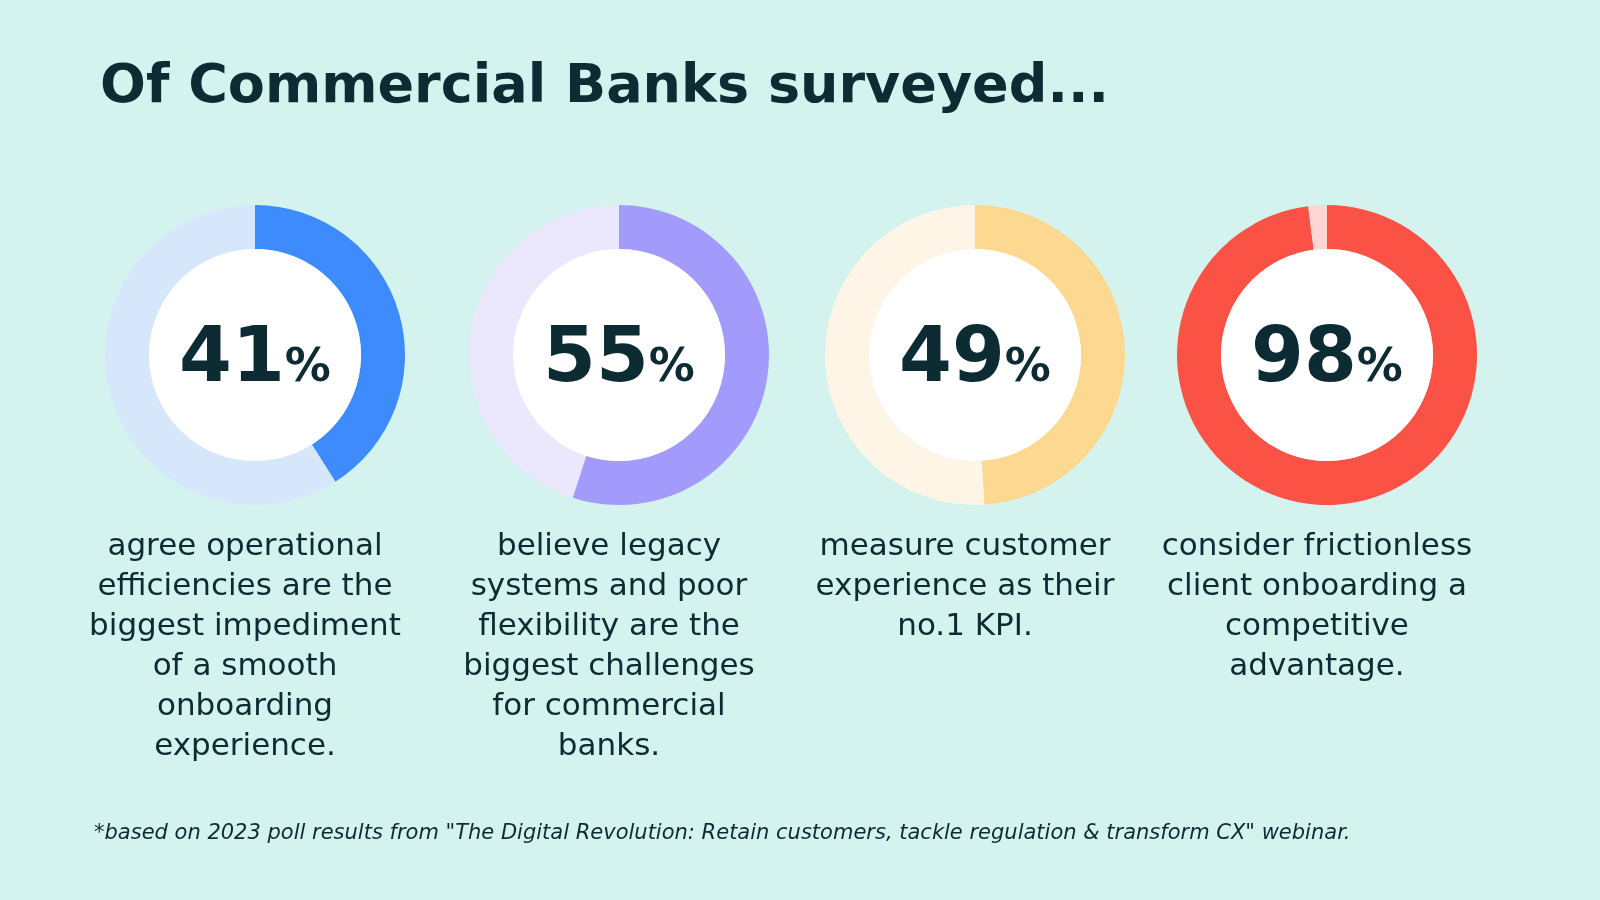 The height and width of the screenshot is (900, 1600). Describe the element at coordinates (245, 644) in the screenshot. I see `text: agree operational efficiencies are the biggest impediment of a smooth onboarding experience.` at that location.